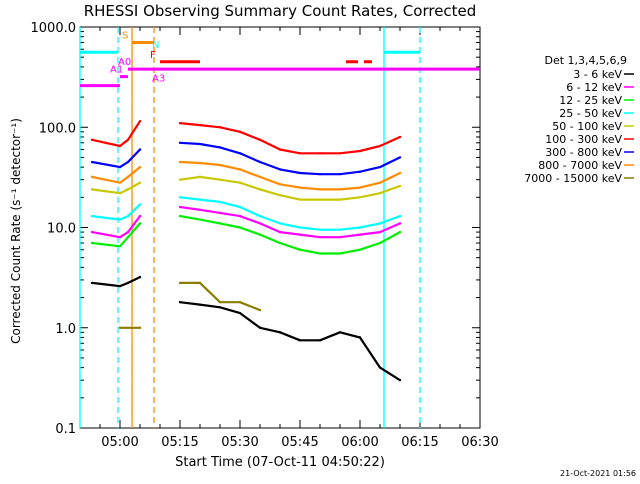  I want to click on series-line-800-7000-kev, so click(116, 175).